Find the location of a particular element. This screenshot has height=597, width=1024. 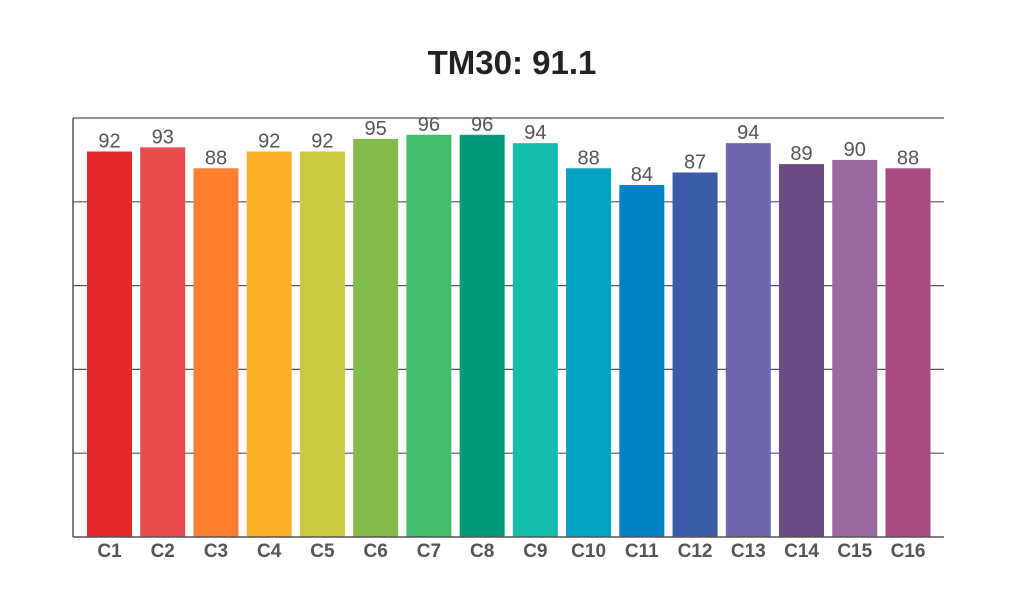

value-label-c5: 92 is located at coordinates (322, 142).